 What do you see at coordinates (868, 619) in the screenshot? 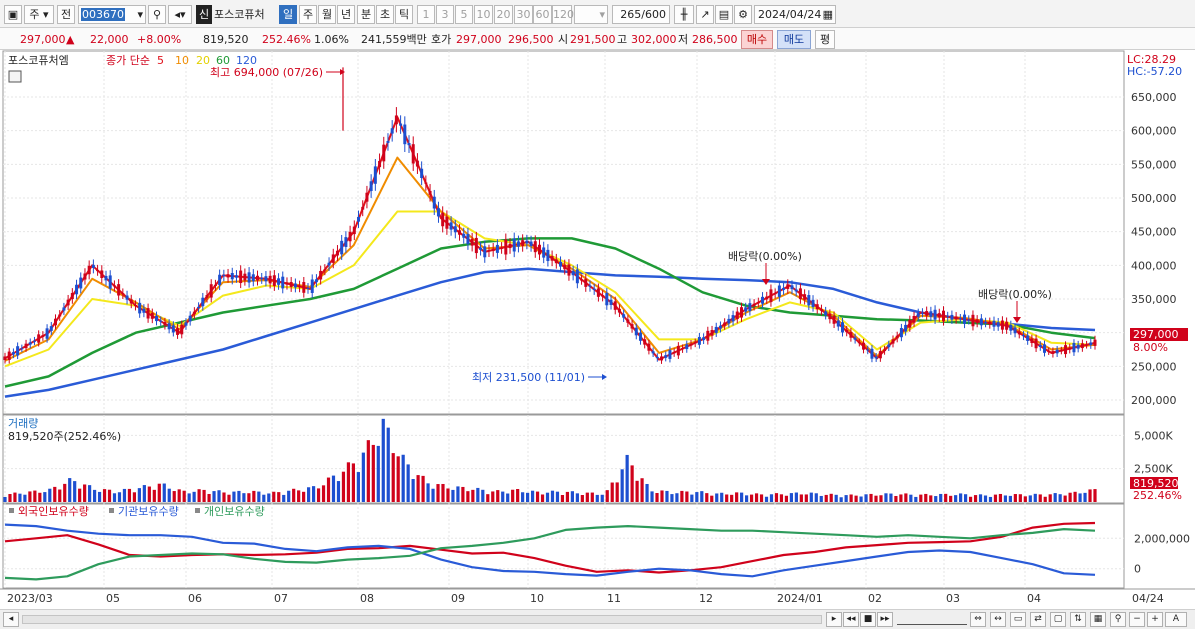
I see `stop-icon: ■` at bounding box center [868, 619].